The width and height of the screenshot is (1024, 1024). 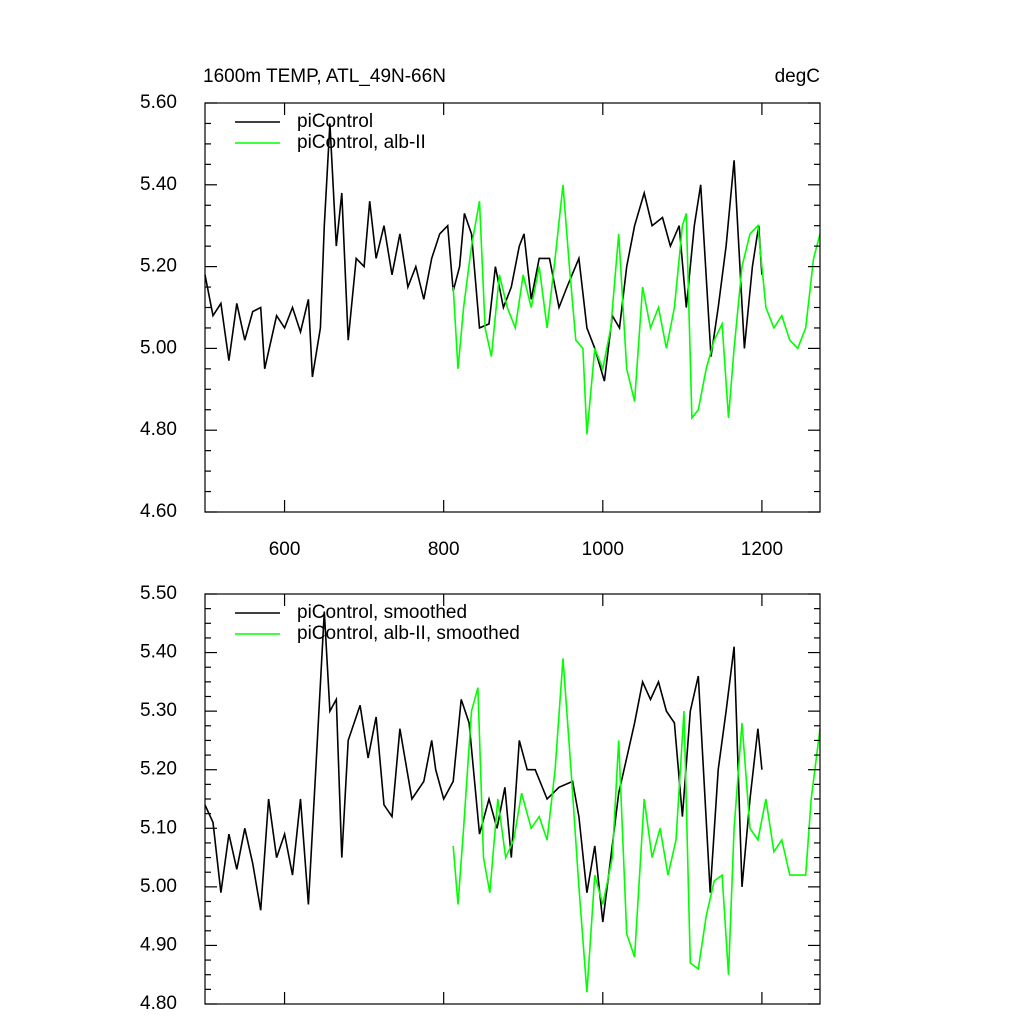 I want to click on y-tick-label: 5.60, so click(x=158, y=102).